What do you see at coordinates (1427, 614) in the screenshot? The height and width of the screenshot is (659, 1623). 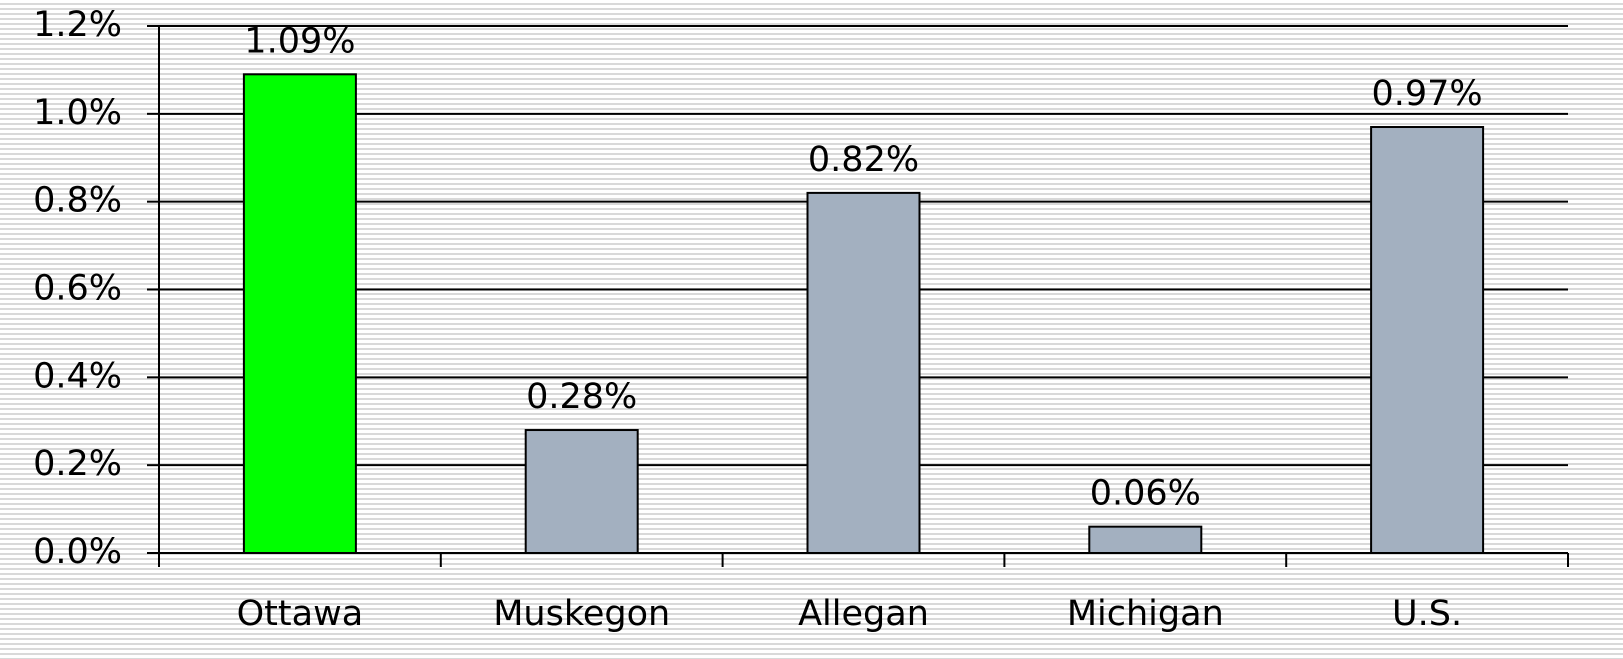 I see `x-tick-label: U.S.` at bounding box center [1427, 614].